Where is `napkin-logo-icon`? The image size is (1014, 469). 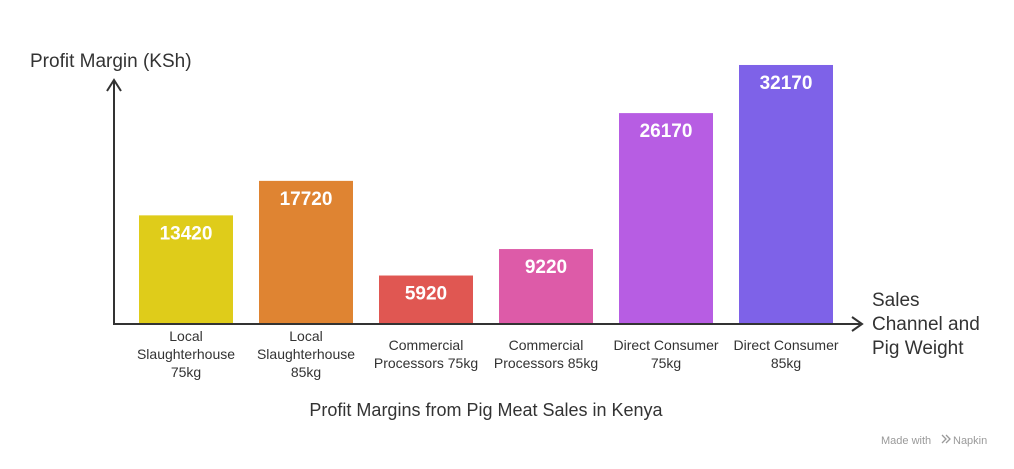
napkin-logo-icon is located at coordinates (946, 439).